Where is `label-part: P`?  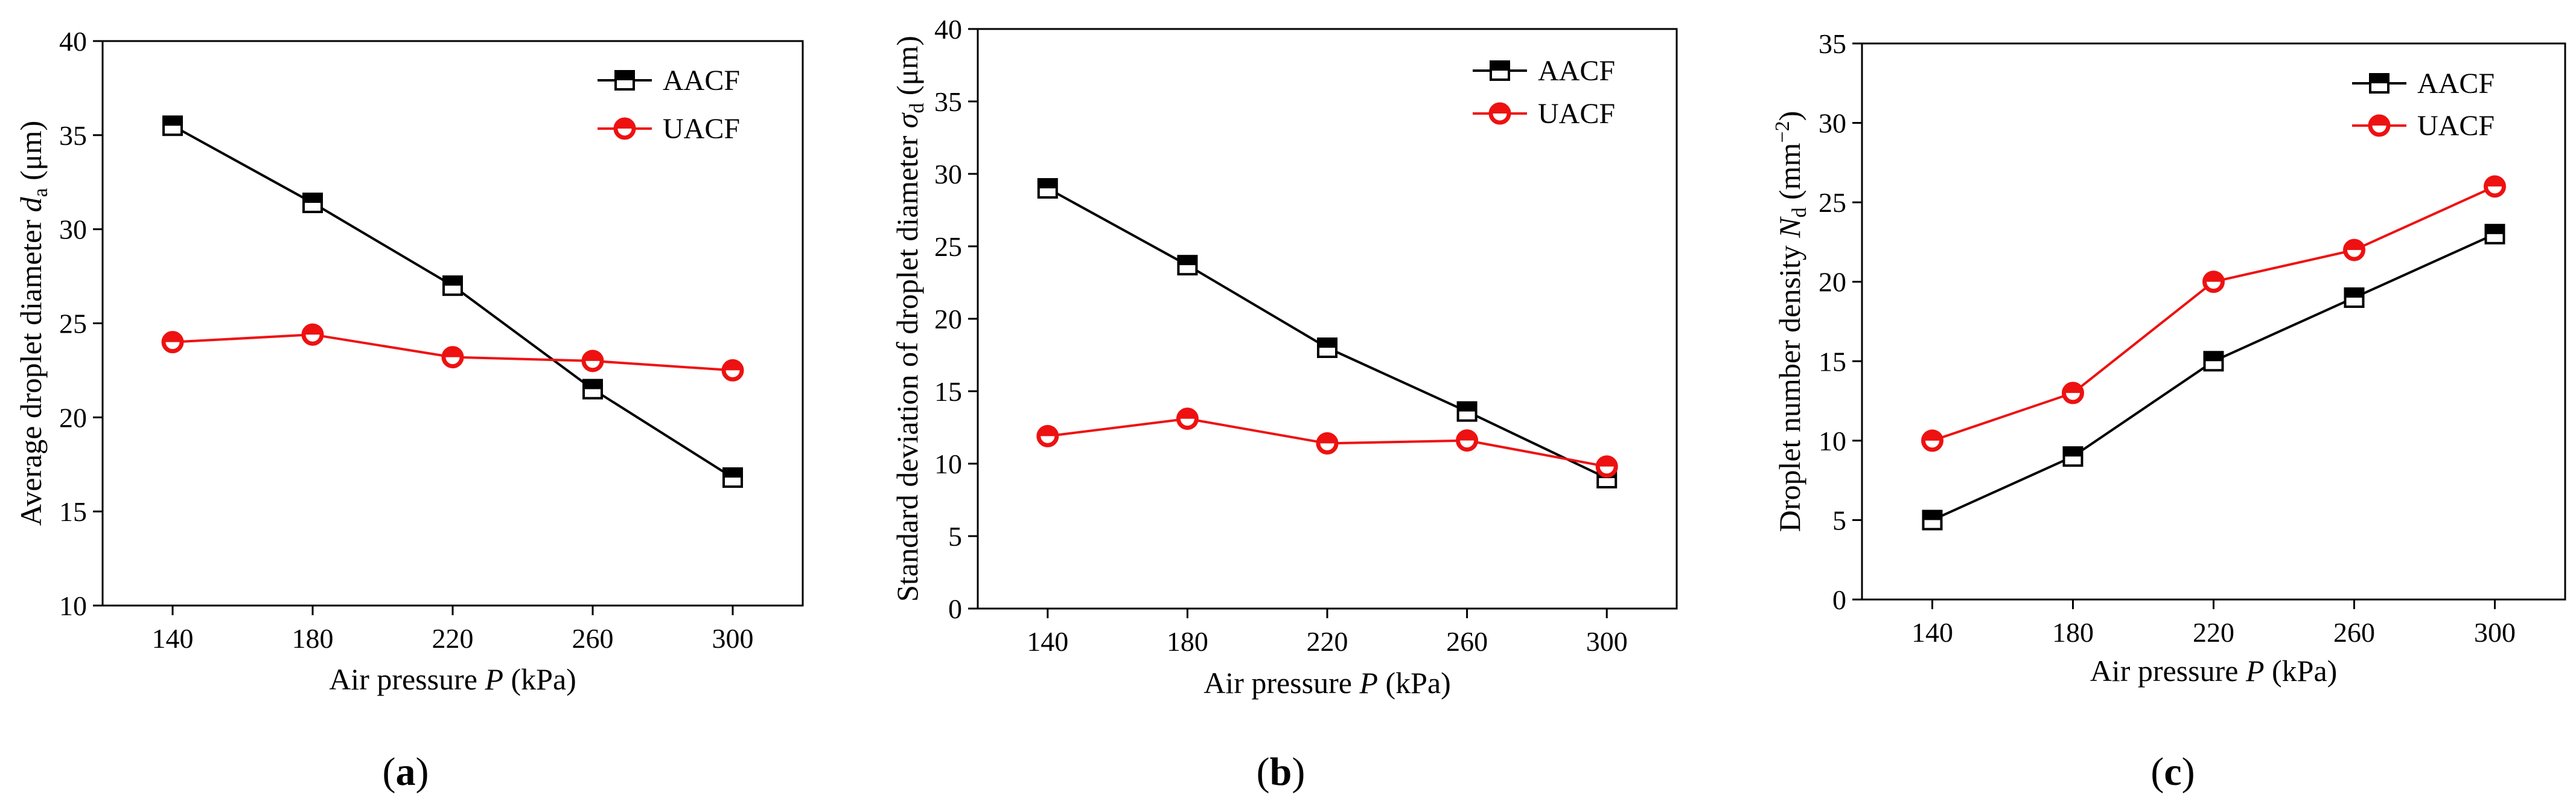 label-part: P is located at coordinates (2255, 671).